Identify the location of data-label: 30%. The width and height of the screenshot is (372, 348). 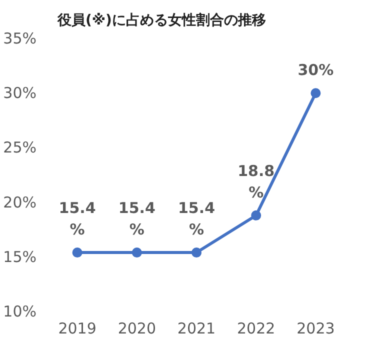
(316, 70).